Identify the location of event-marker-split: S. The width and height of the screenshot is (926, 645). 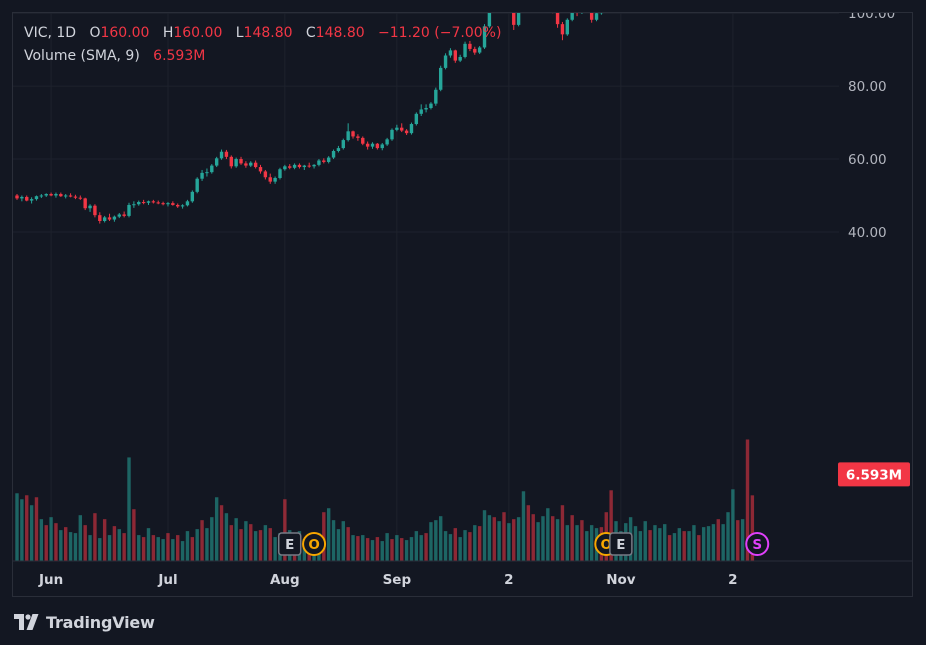
(757, 544).